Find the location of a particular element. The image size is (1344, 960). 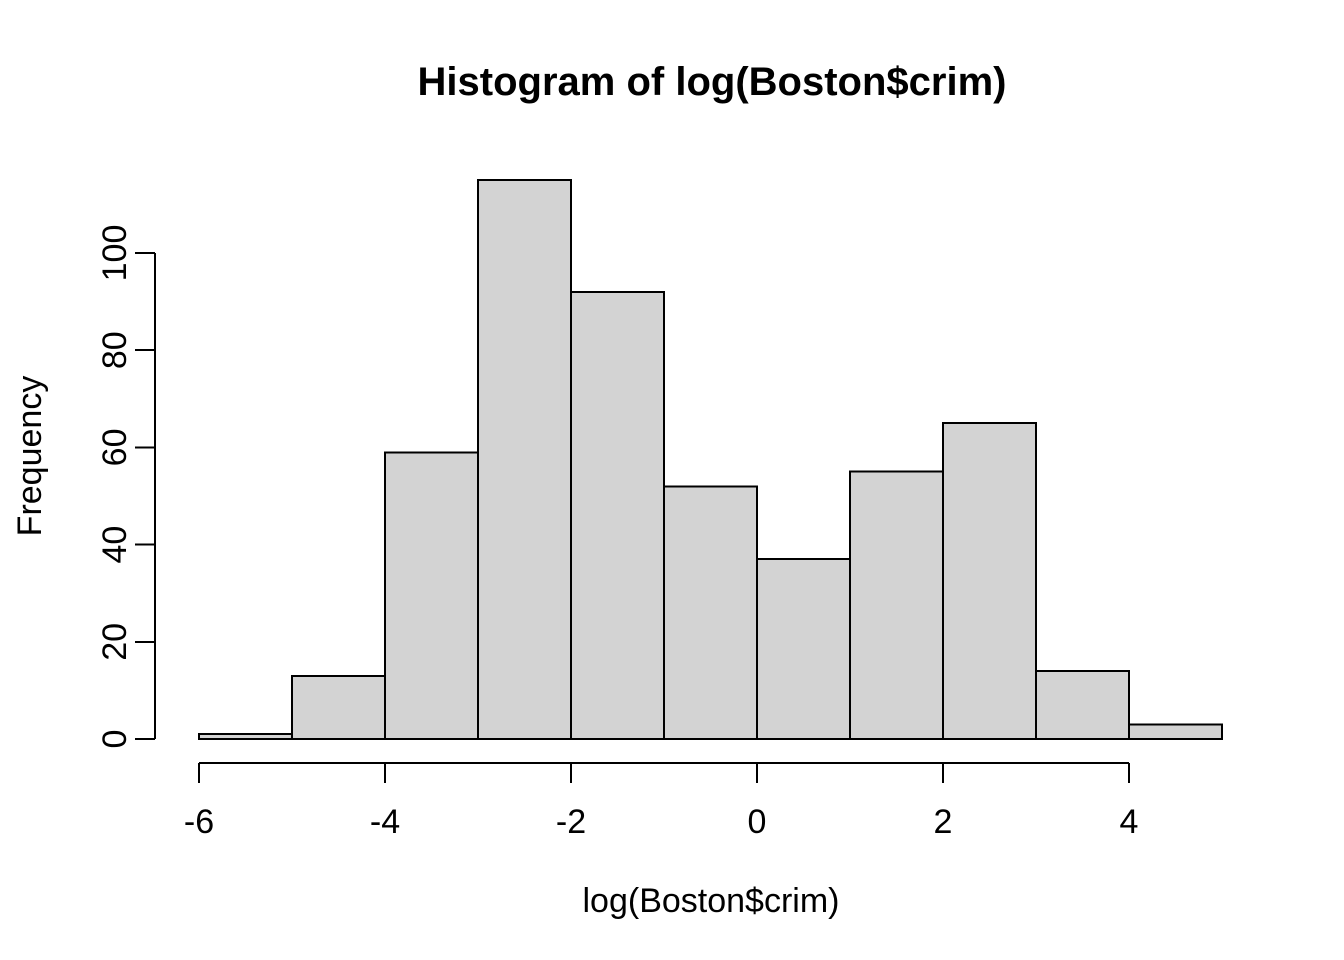

y-tick-label: 80 is located at coordinates (115, 350).